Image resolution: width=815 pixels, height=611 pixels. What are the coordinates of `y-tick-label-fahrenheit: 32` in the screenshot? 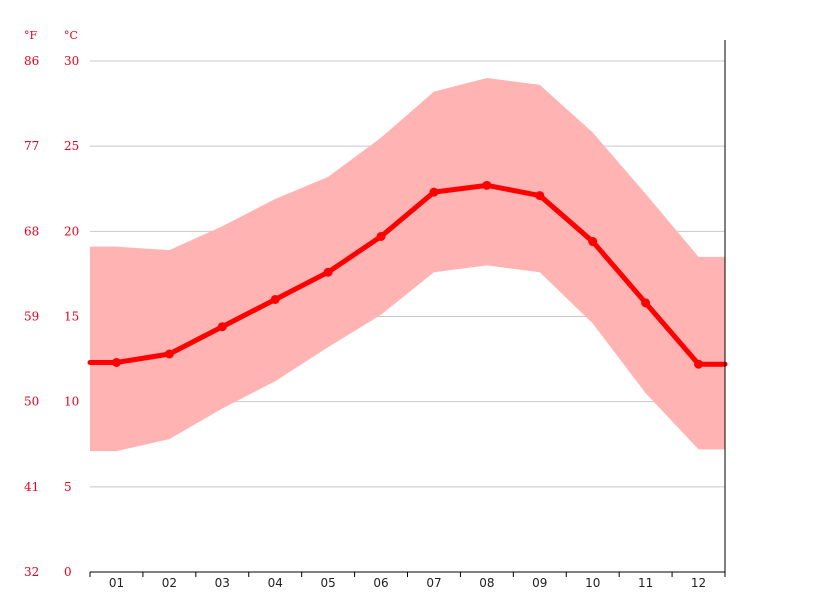 It's located at (31, 572).